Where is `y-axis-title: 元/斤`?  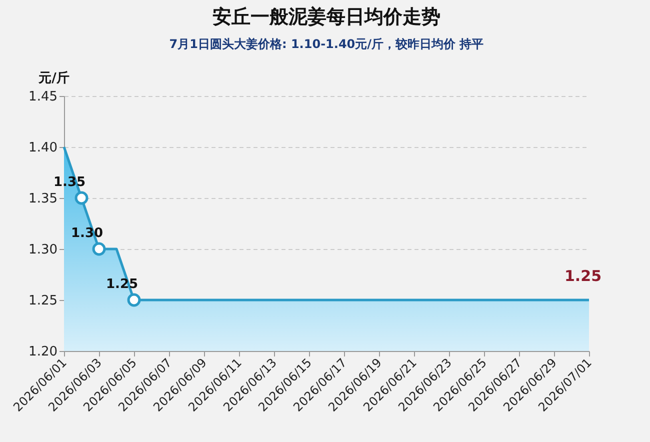 y-axis-title: 元/斤 is located at coordinates (54, 78).